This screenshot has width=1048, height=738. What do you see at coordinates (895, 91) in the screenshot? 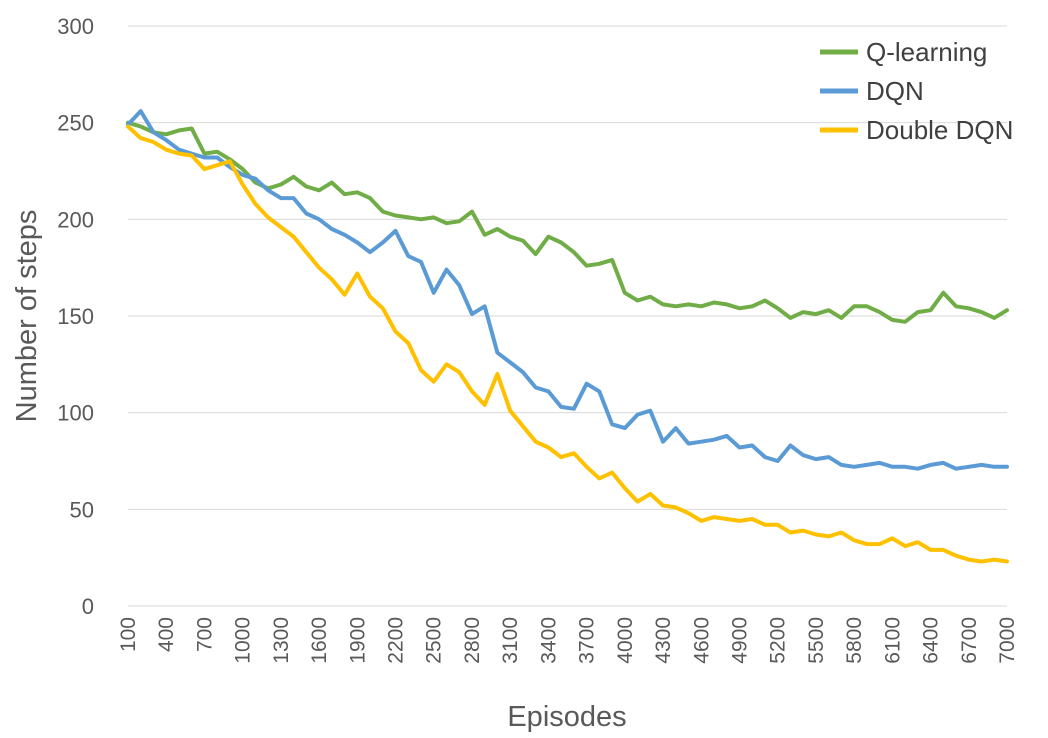
I see `legend-label: DQN` at bounding box center [895, 91].